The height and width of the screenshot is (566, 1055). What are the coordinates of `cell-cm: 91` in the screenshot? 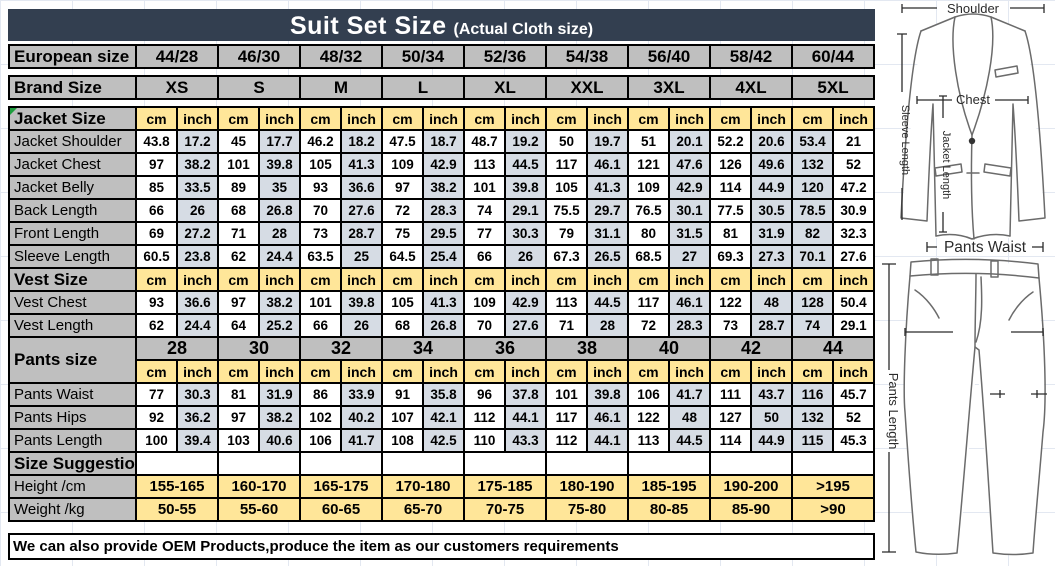 It's located at (402, 394).